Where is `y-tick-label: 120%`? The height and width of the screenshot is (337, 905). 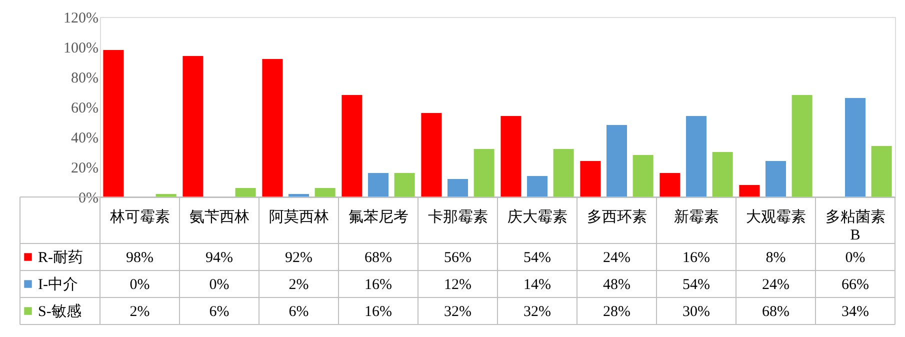
y-tick-label: 120% is located at coordinates (81, 18).